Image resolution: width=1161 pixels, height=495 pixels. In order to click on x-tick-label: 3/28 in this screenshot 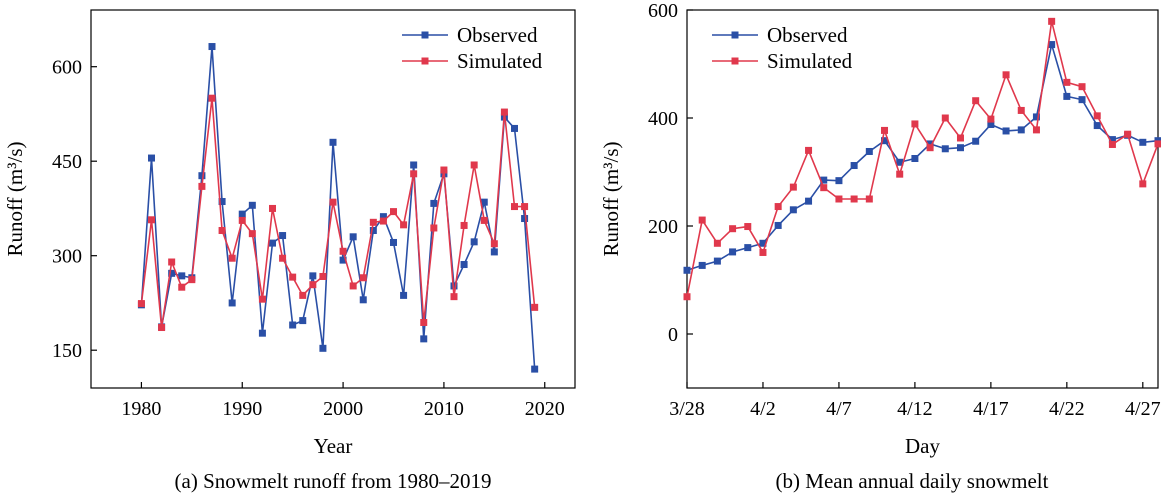, I will do `click(687, 409)`.